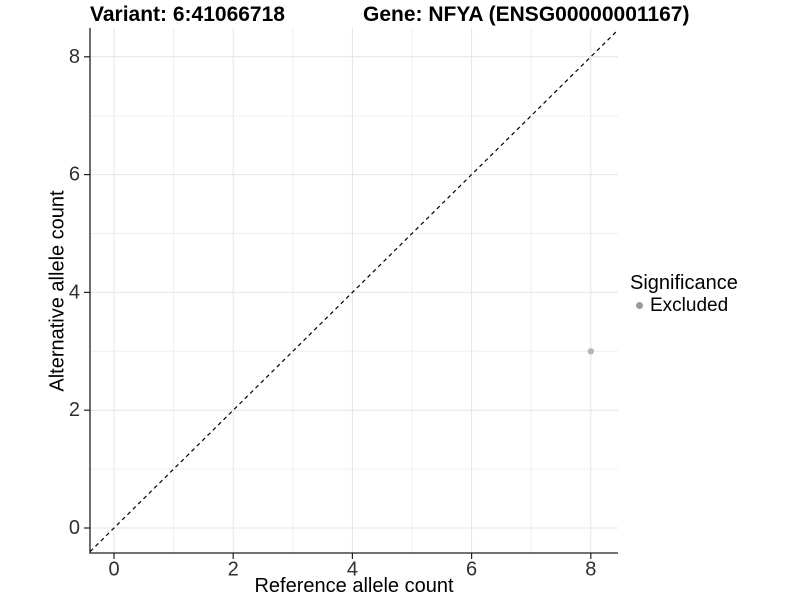  I want to click on x-tick-label: 8, so click(590, 570).